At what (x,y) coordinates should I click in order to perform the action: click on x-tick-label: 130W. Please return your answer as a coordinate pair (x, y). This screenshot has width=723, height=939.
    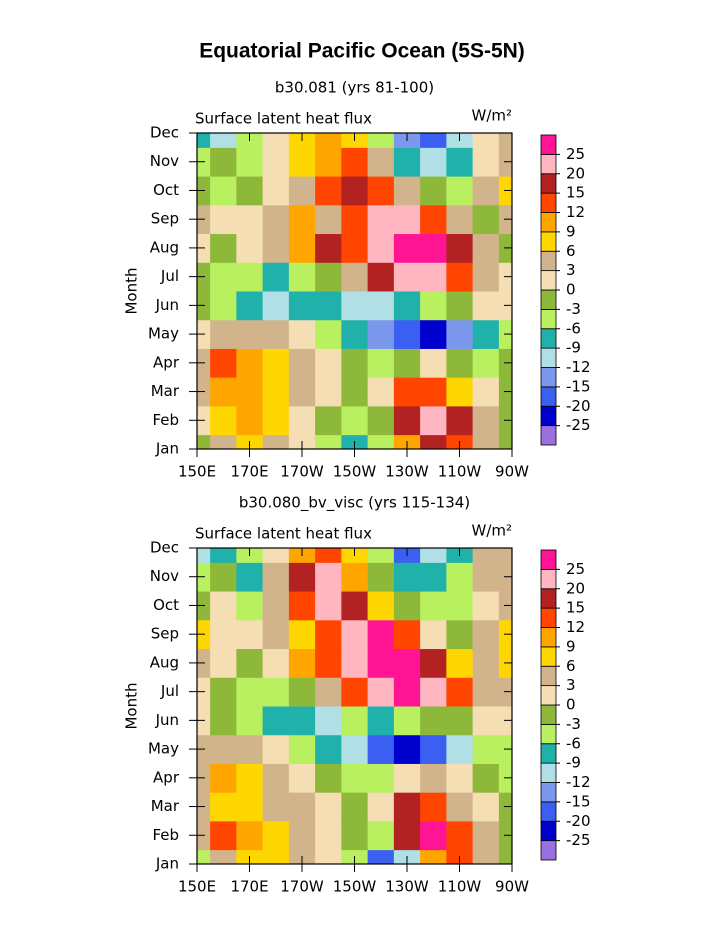
    Looking at the image, I should click on (407, 887).